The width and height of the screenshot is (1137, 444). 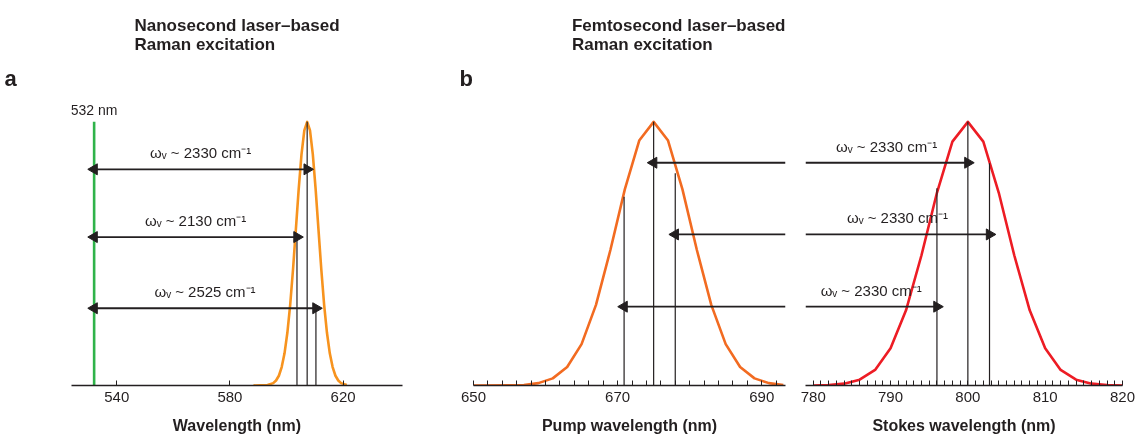 I want to click on series-label: 532 nm, so click(x=94, y=109).